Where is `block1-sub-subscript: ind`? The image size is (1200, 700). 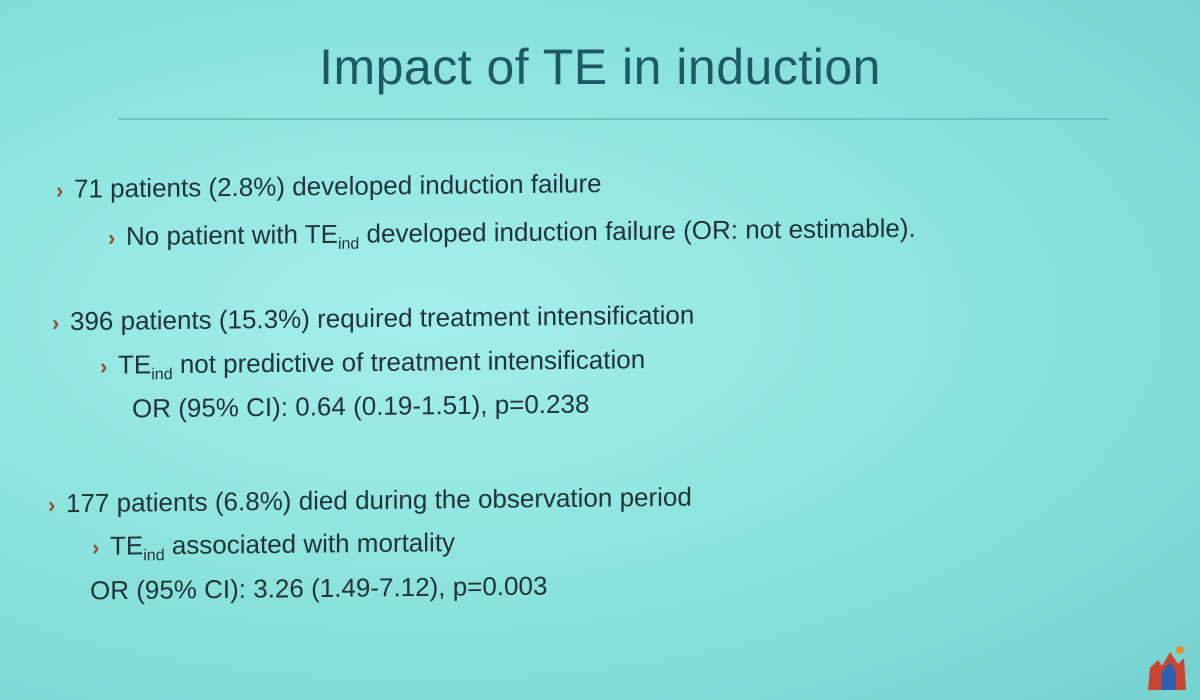 block1-sub-subscript: ind is located at coordinates (348, 244).